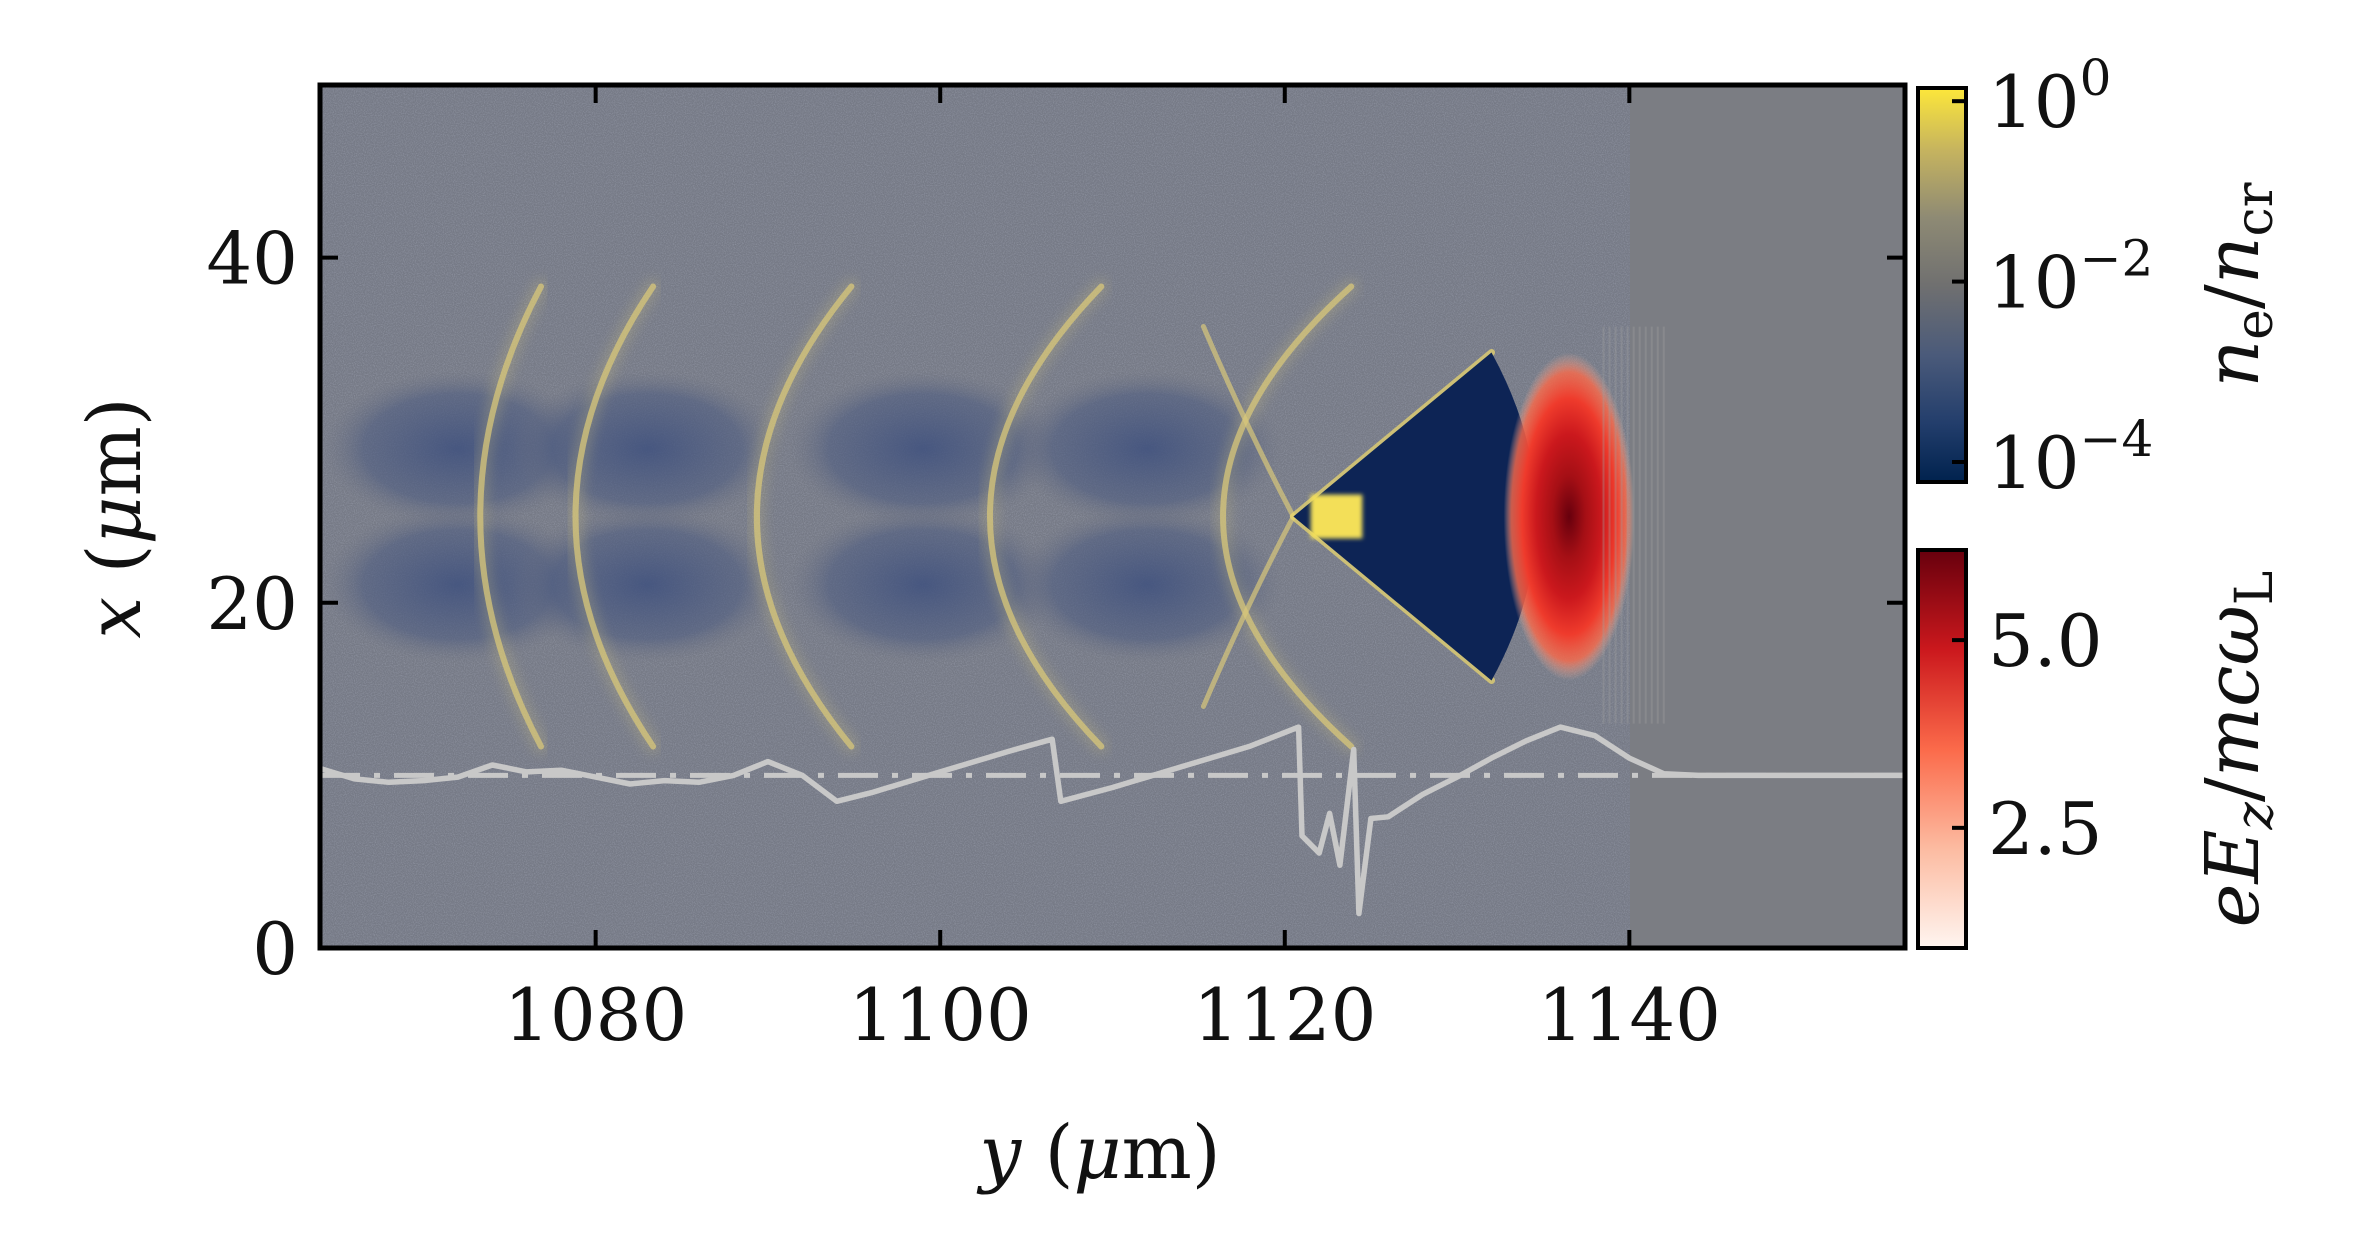 Image resolution: width=2368 pixels, height=1255 pixels. What do you see at coordinates (1942, 285) in the screenshot?
I see `density-colorbar` at bounding box center [1942, 285].